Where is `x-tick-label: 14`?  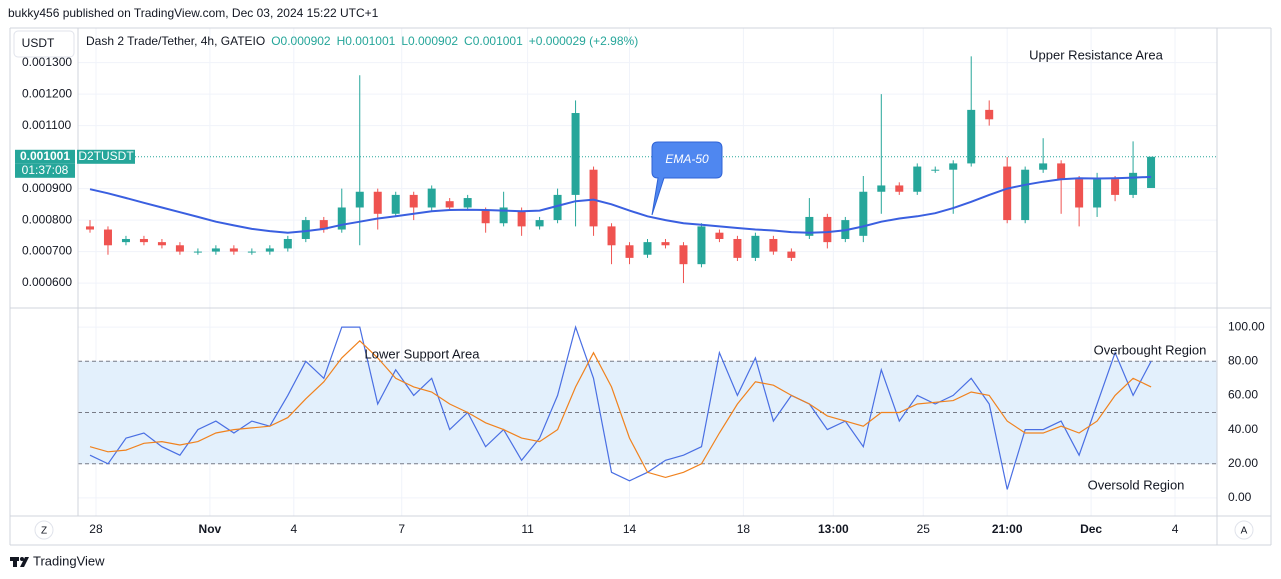
x-tick-label: 14 is located at coordinates (630, 529).